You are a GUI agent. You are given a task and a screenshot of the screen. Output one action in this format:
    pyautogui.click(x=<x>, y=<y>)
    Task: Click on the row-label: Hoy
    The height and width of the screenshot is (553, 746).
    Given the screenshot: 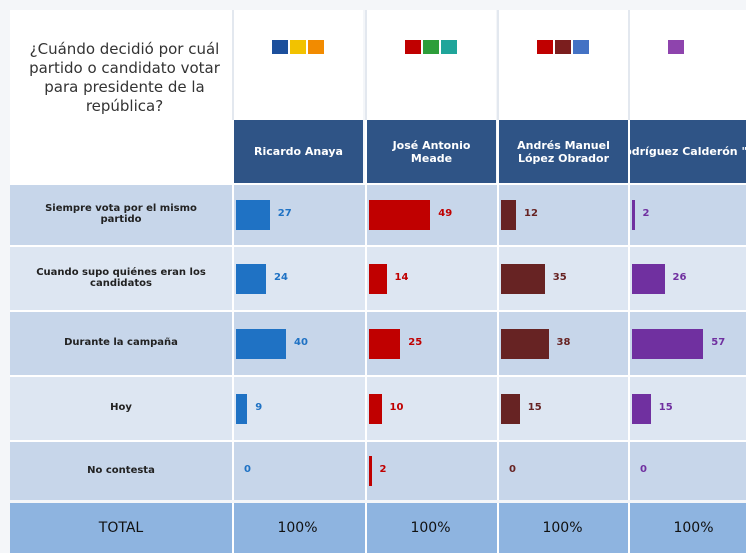 What is the action you would take?
    pyautogui.click(x=121, y=407)
    